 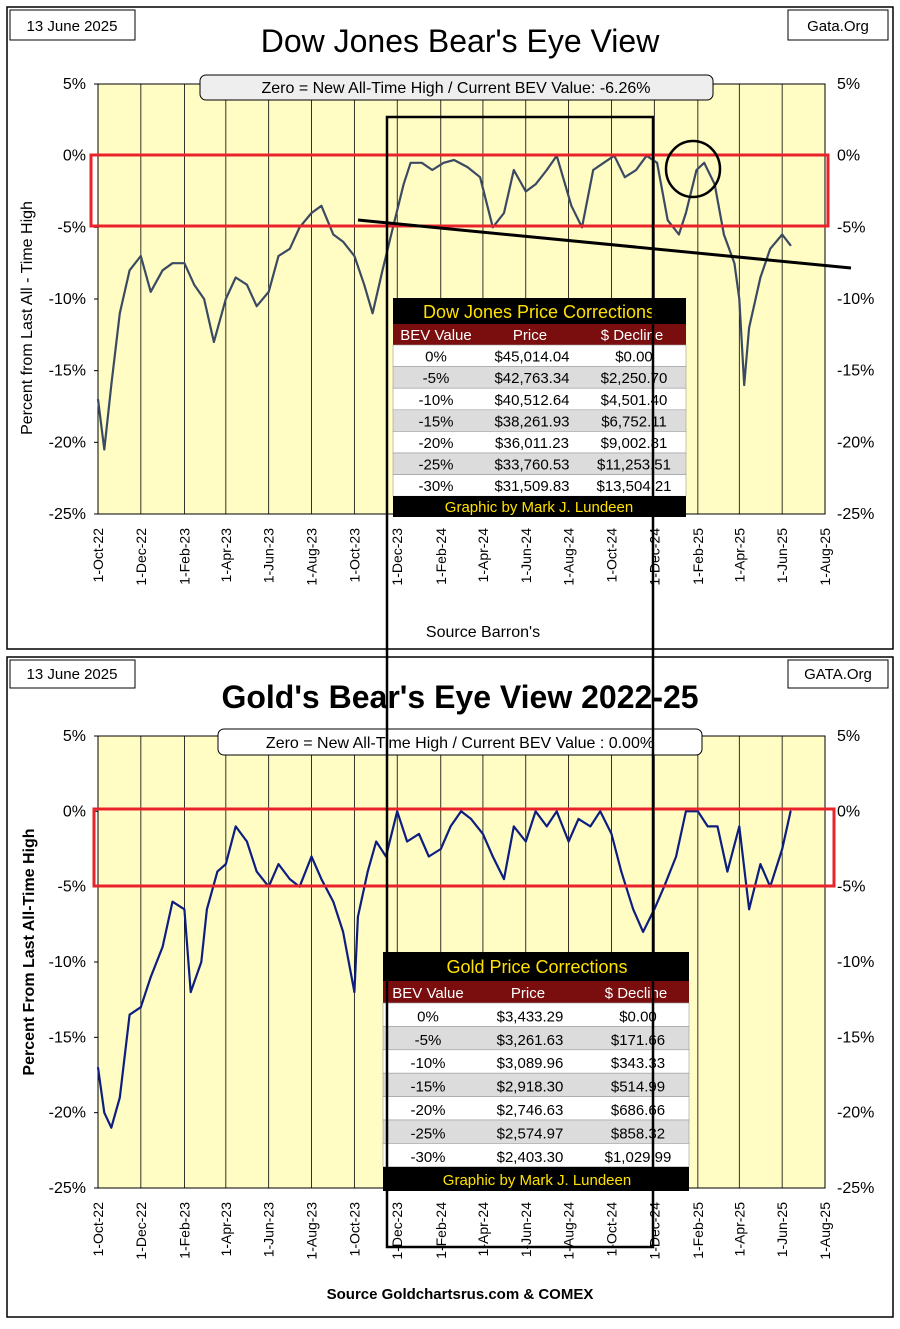 What do you see at coordinates (354, 555) in the screenshot?
I see `dow-x-tick-label: 1-Oct-23` at bounding box center [354, 555].